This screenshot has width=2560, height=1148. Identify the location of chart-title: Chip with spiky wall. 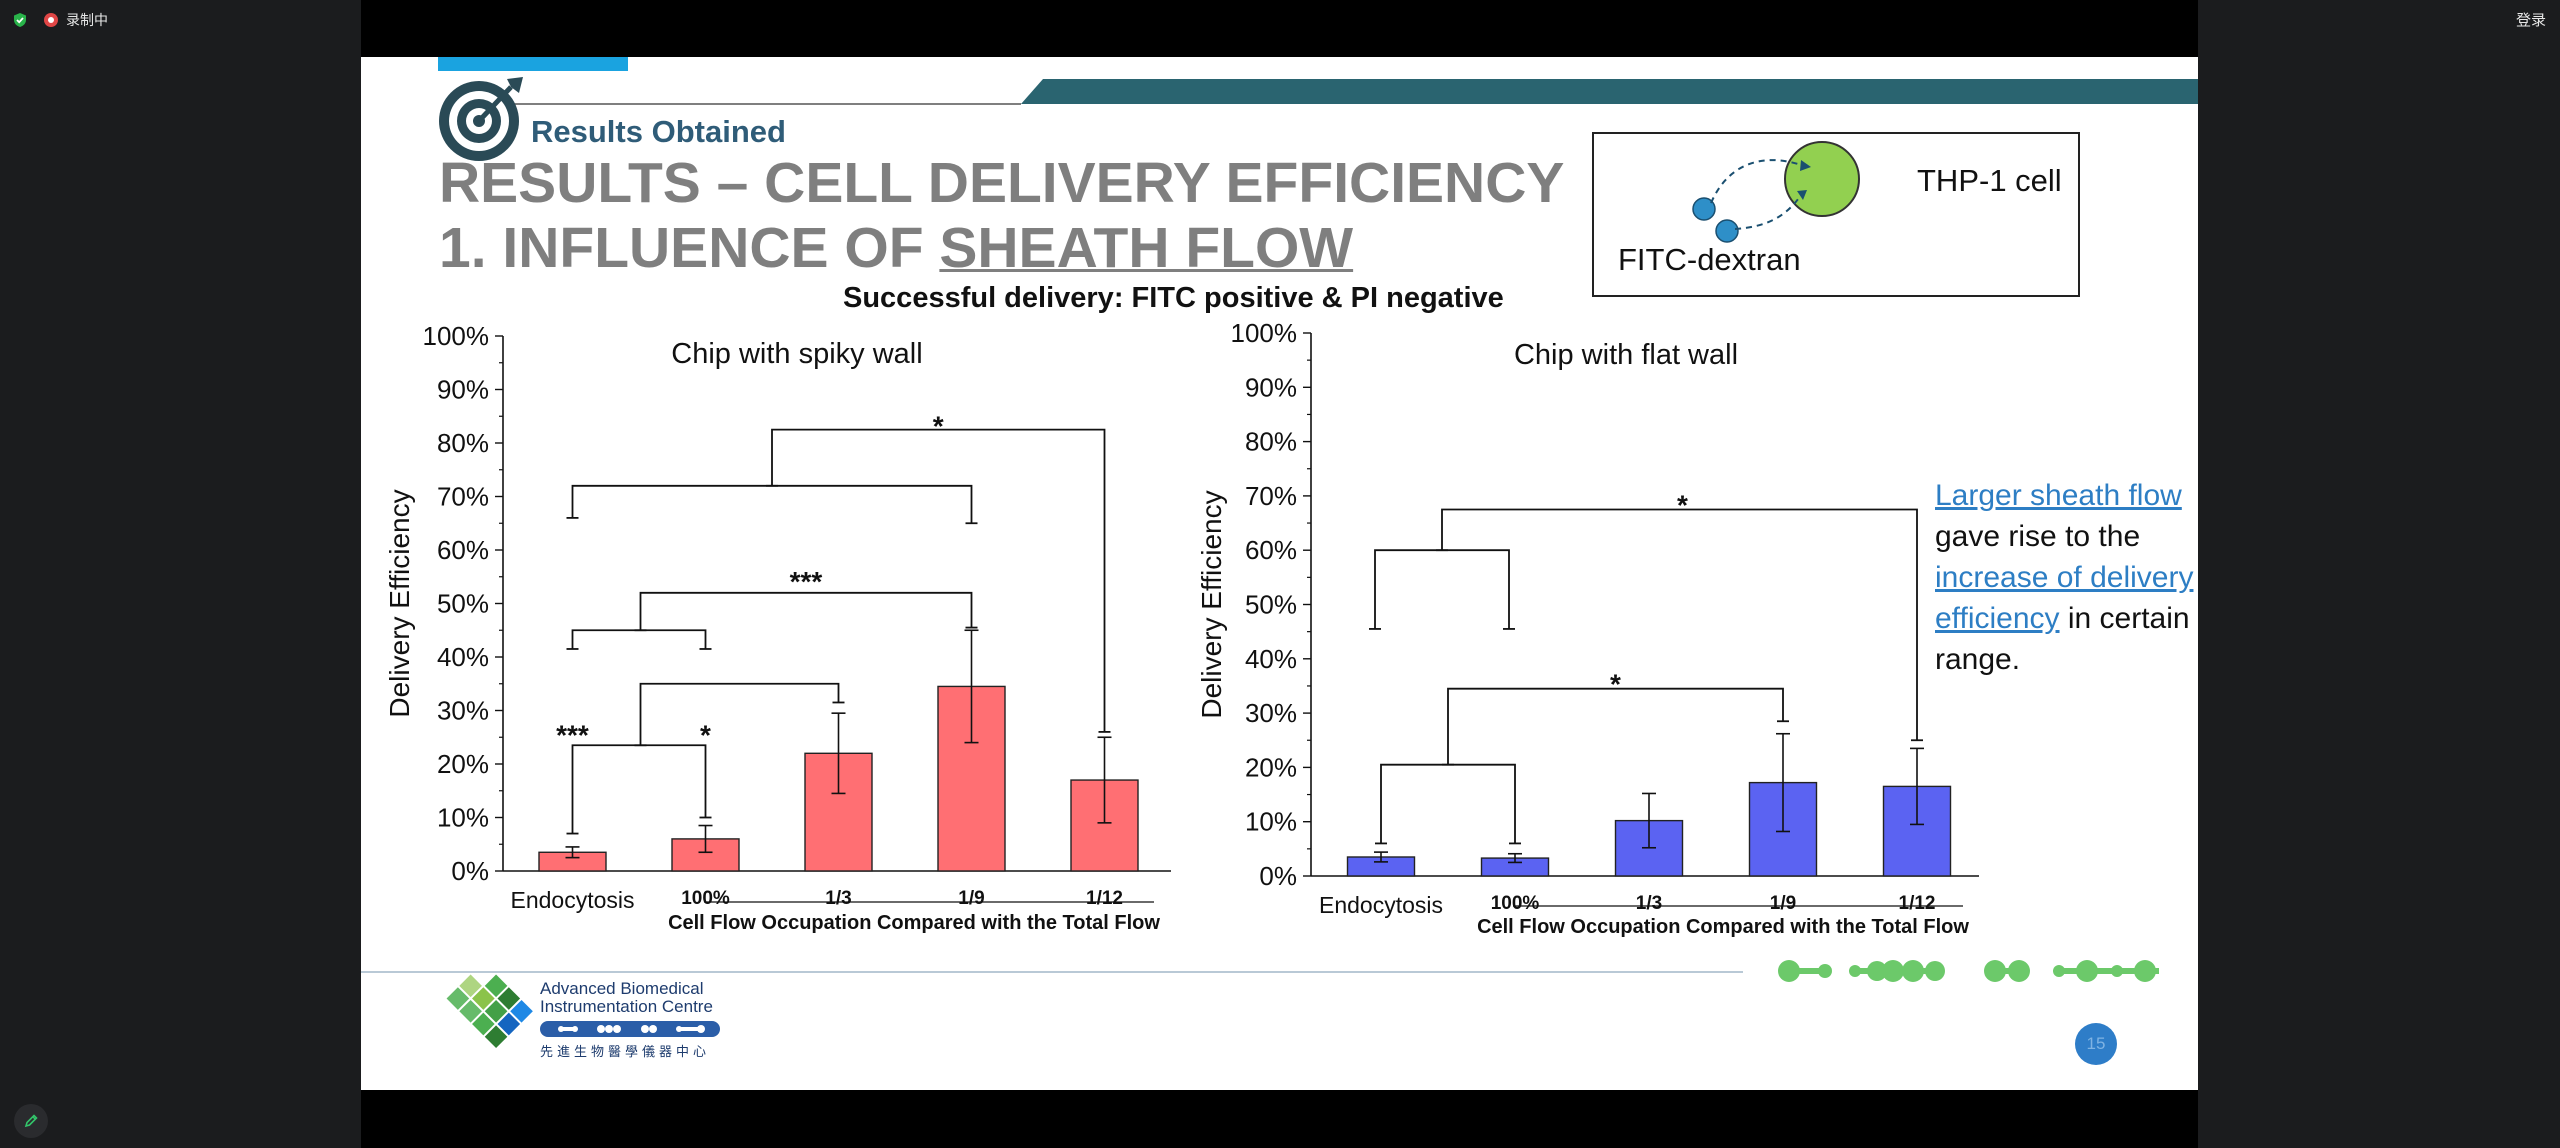
(796, 354).